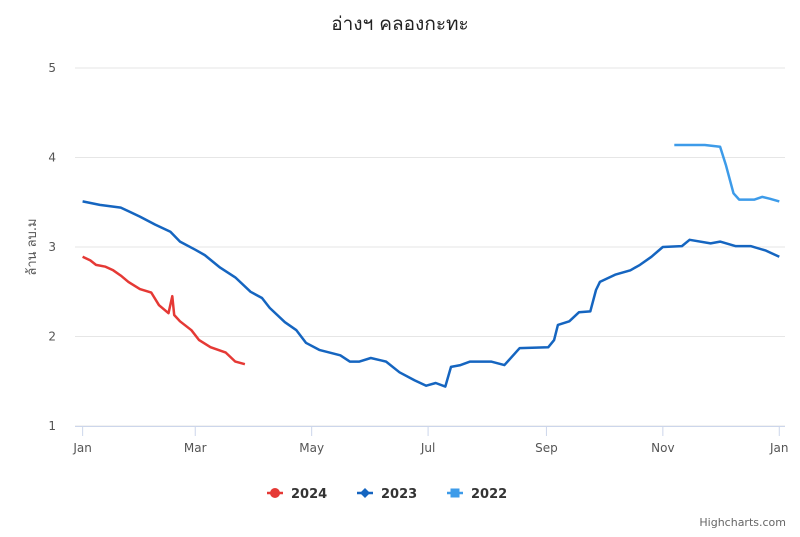  What do you see at coordinates (662, 448) in the screenshot?
I see `x-tick-label: Nov` at bounding box center [662, 448].